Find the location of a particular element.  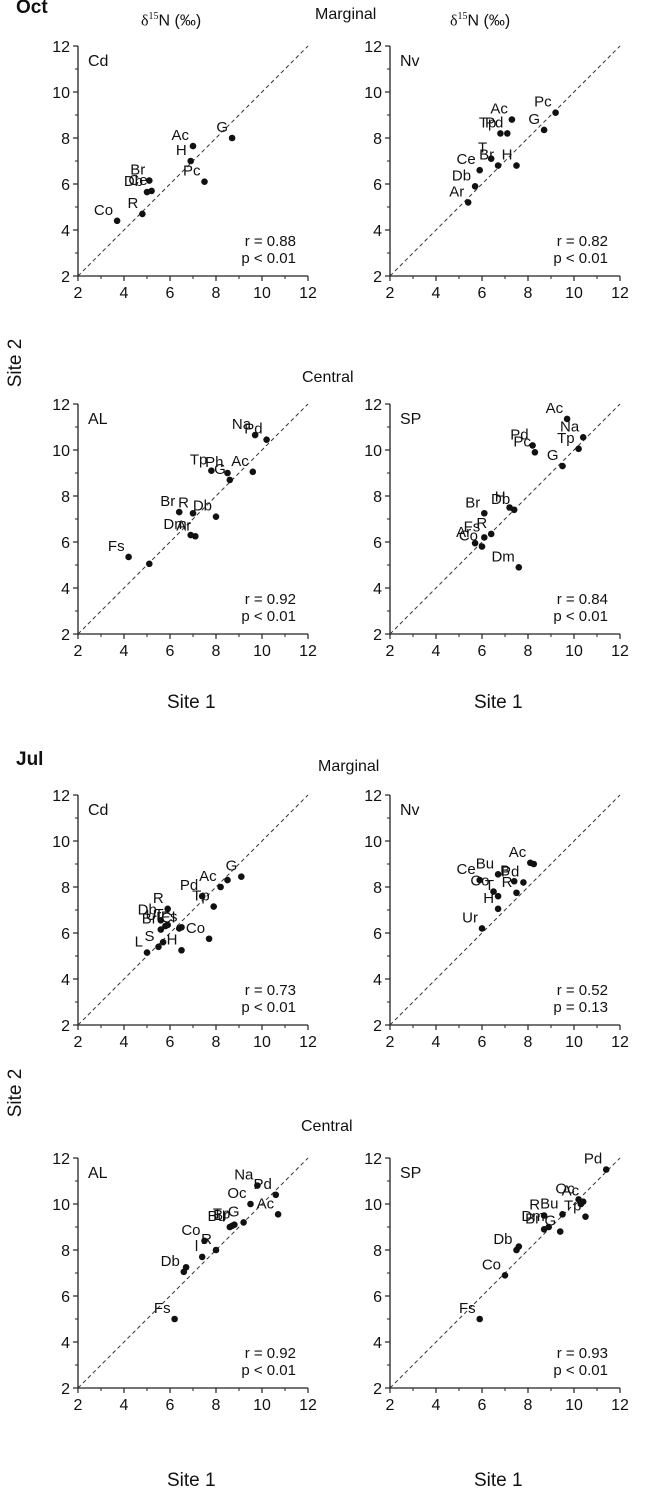

y-tick-label: 12 is located at coordinates (373, 1159).